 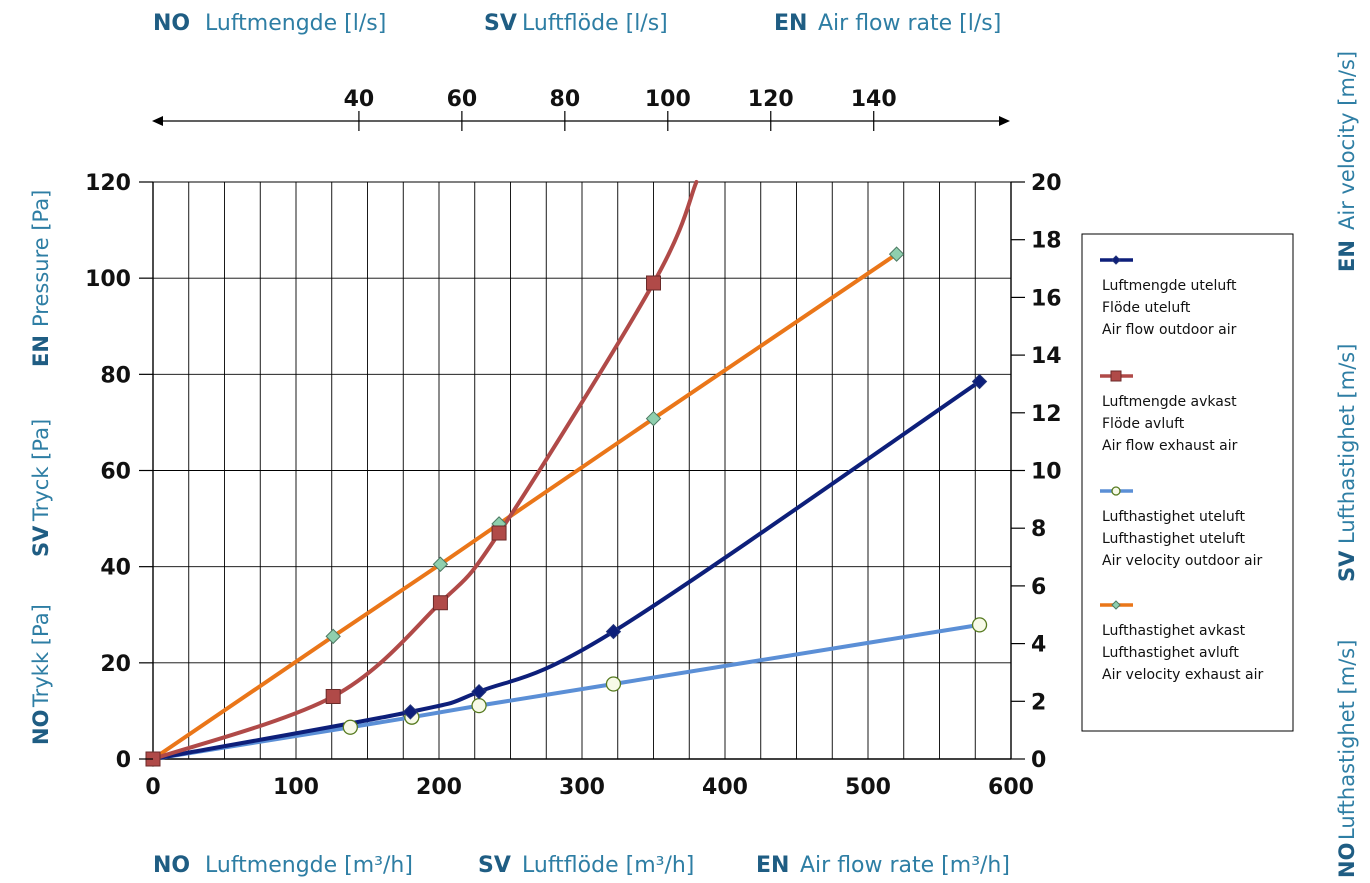 What do you see at coordinates (1046, 472) in the screenshot?
I see `y-right-tick-label: 10` at bounding box center [1046, 472].